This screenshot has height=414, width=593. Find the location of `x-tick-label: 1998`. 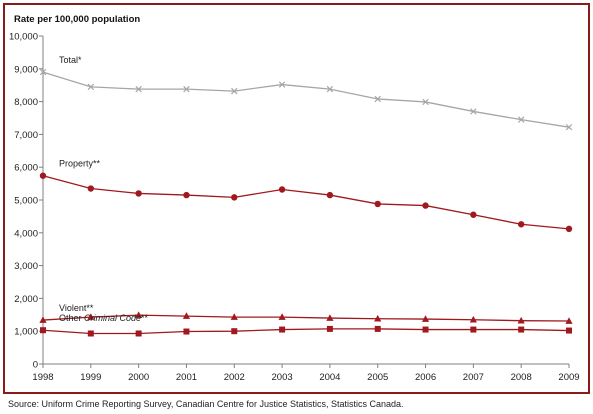

x-tick-label: 1998 is located at coordinates (42, 377).